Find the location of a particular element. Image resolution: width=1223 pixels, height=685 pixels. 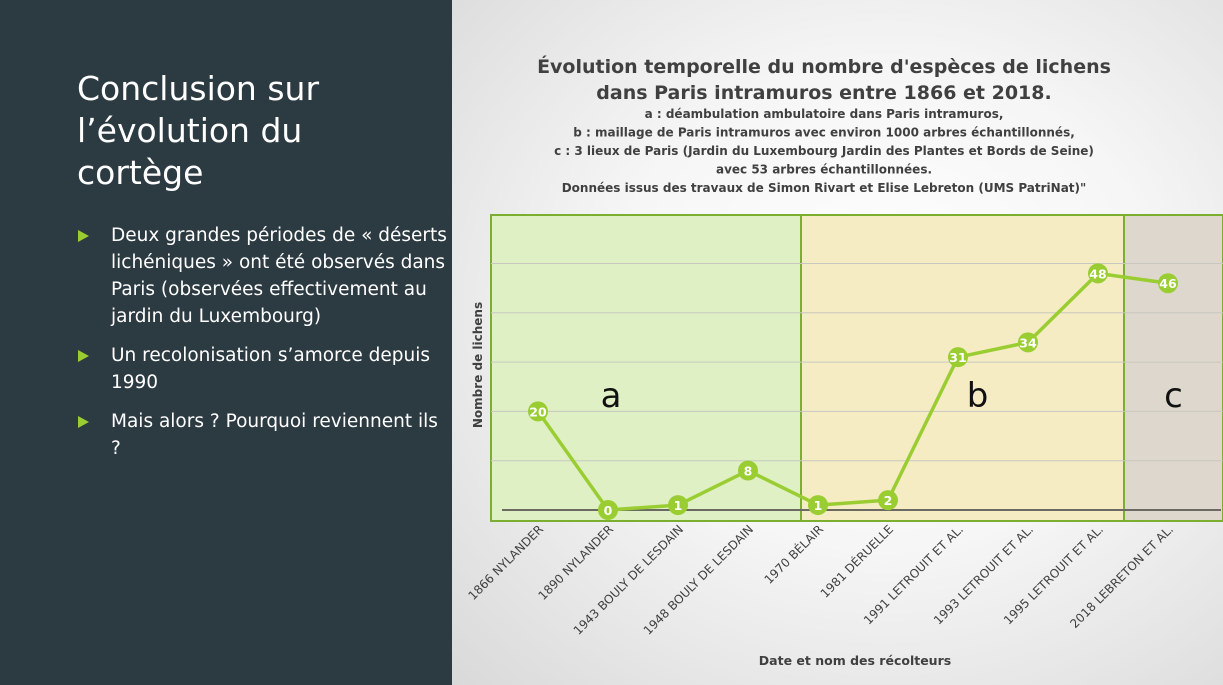

data-label: 8 is located at coordinates (748, 471).